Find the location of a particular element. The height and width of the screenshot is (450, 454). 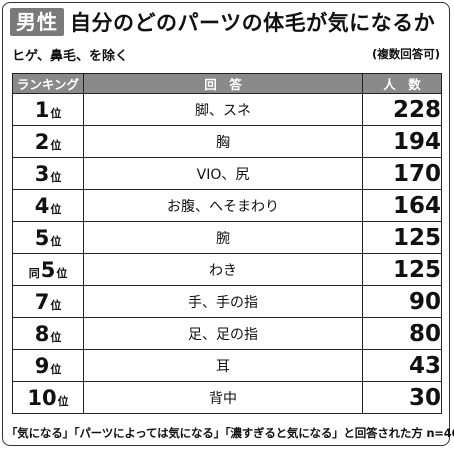

column-header-answer: 回 答 is located at coordinates (223, 83).